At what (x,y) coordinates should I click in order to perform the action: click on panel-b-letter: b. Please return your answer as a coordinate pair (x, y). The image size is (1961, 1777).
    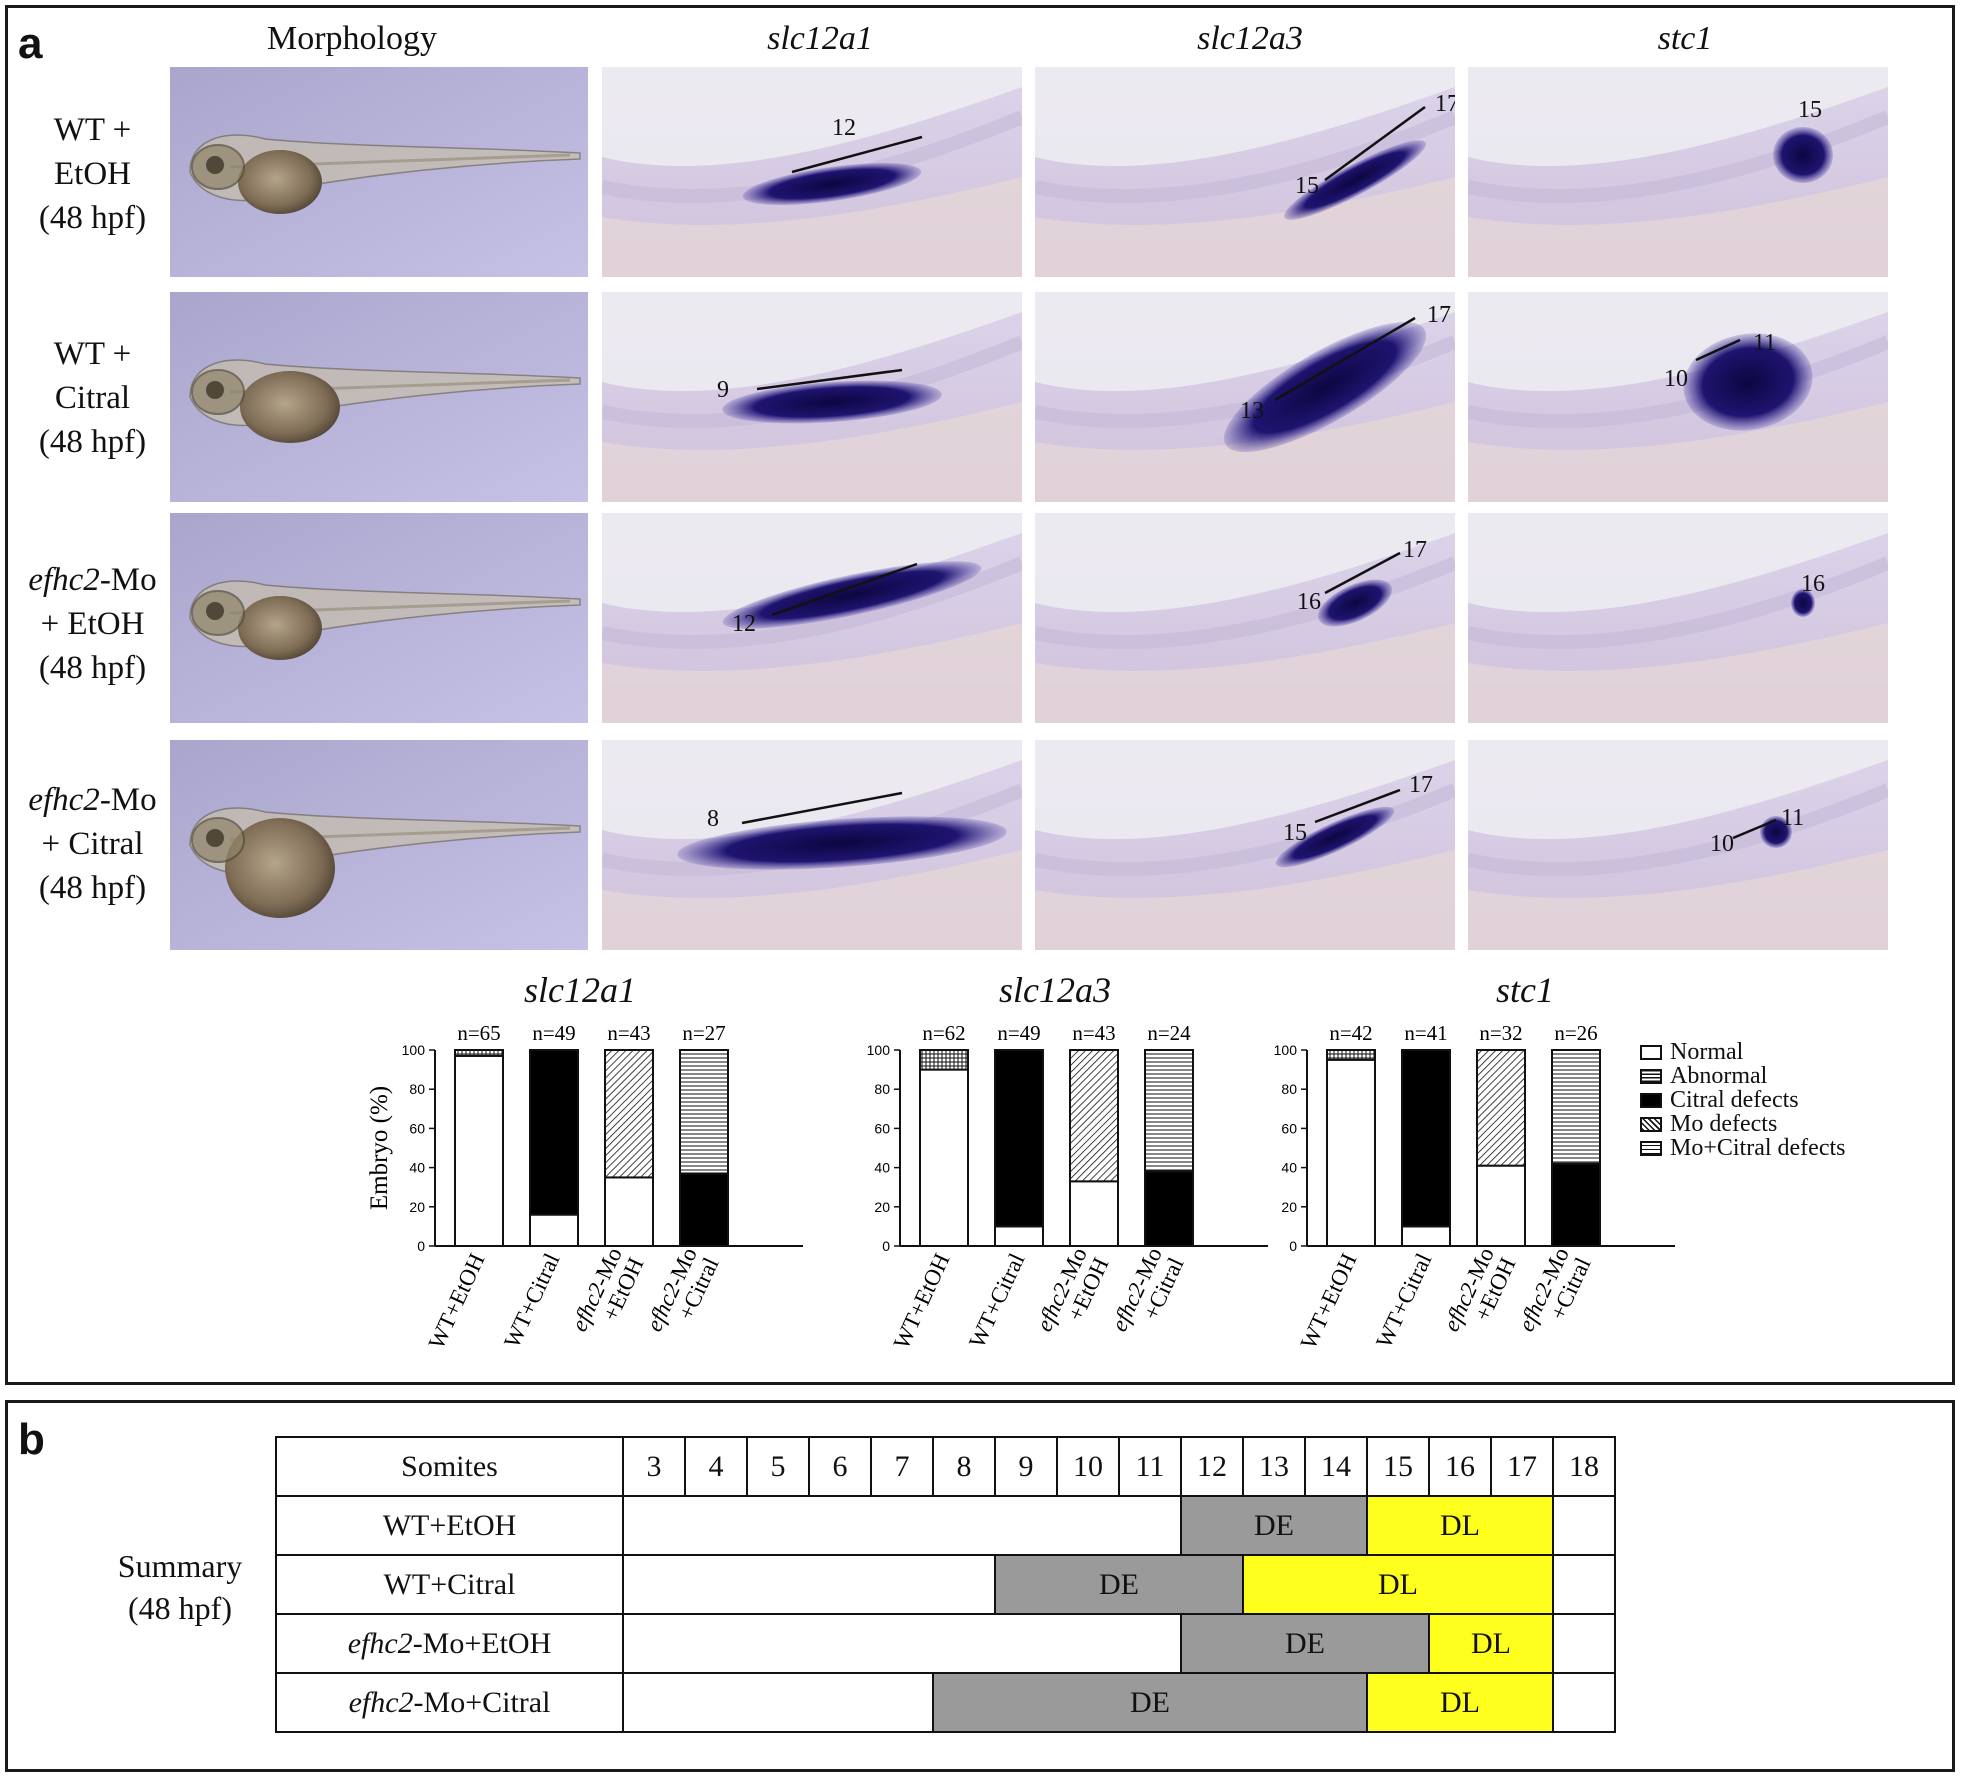
    Looking at the image, I should click on (31, 1439).